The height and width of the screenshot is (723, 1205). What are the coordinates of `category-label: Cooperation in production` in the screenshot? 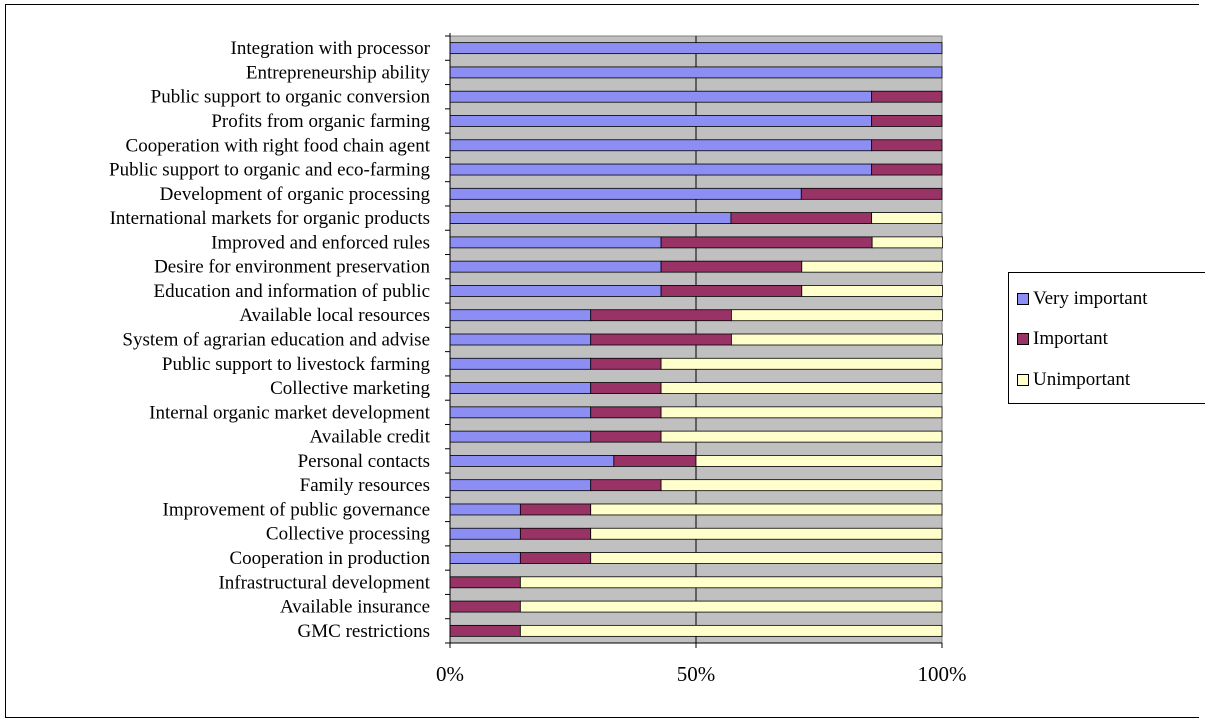 It's located at (329, 558).